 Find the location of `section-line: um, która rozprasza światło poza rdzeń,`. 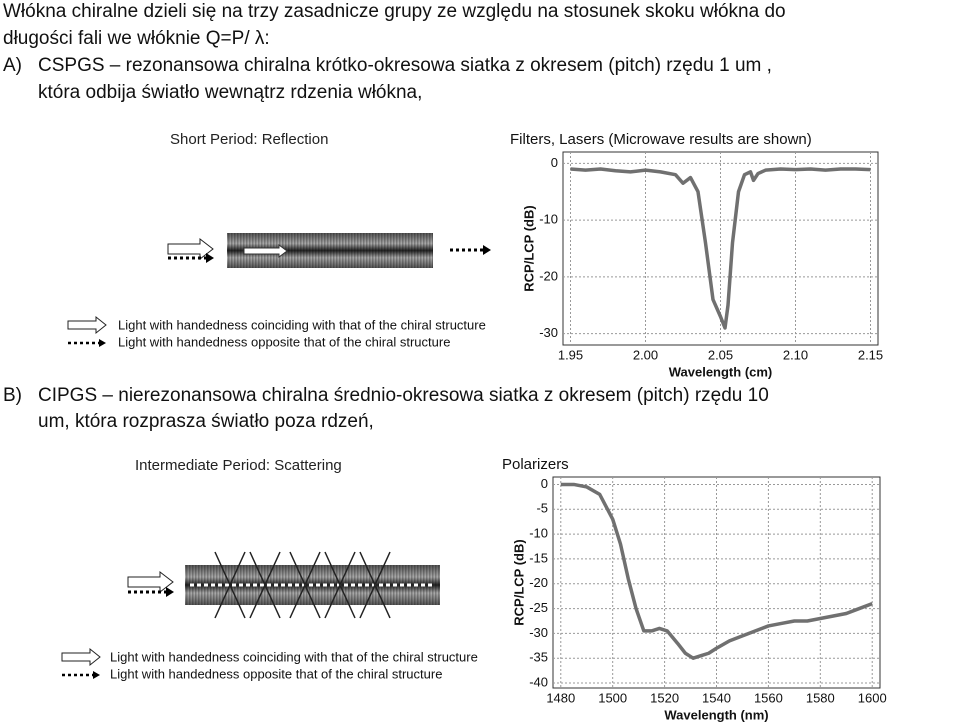

section-line: um, która rozprasza światło poza rdzeń, is located at coordinates (206, 421).